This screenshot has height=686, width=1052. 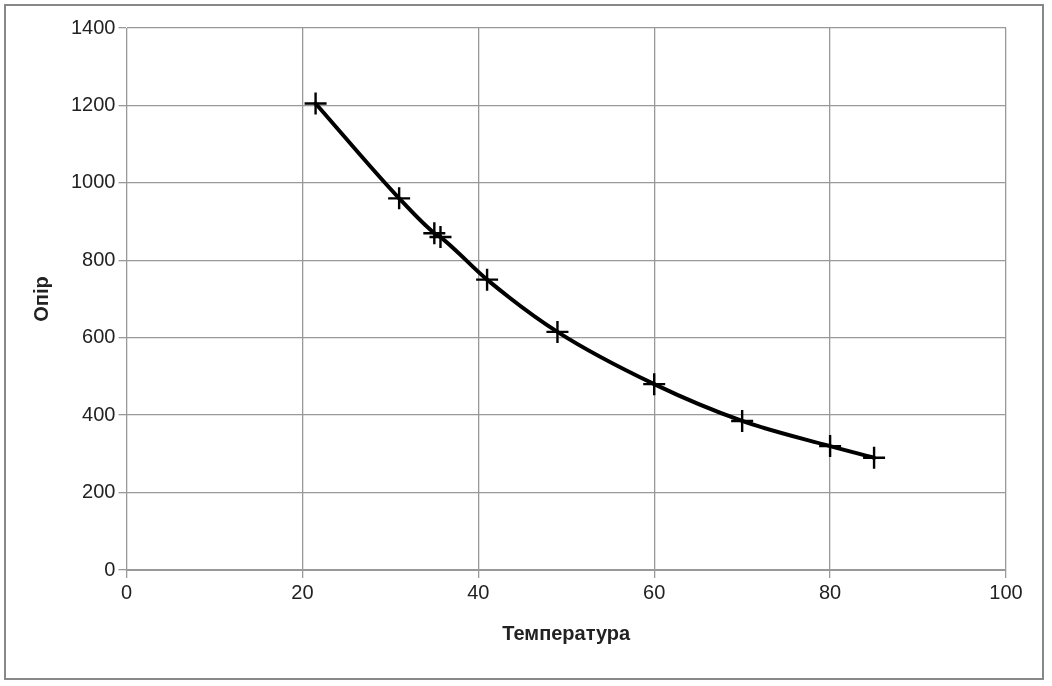 What do you see at coordinates (93, 26) in the screenshot?
I see `y-tick-label: 1400` at bounding box center [93, 26].